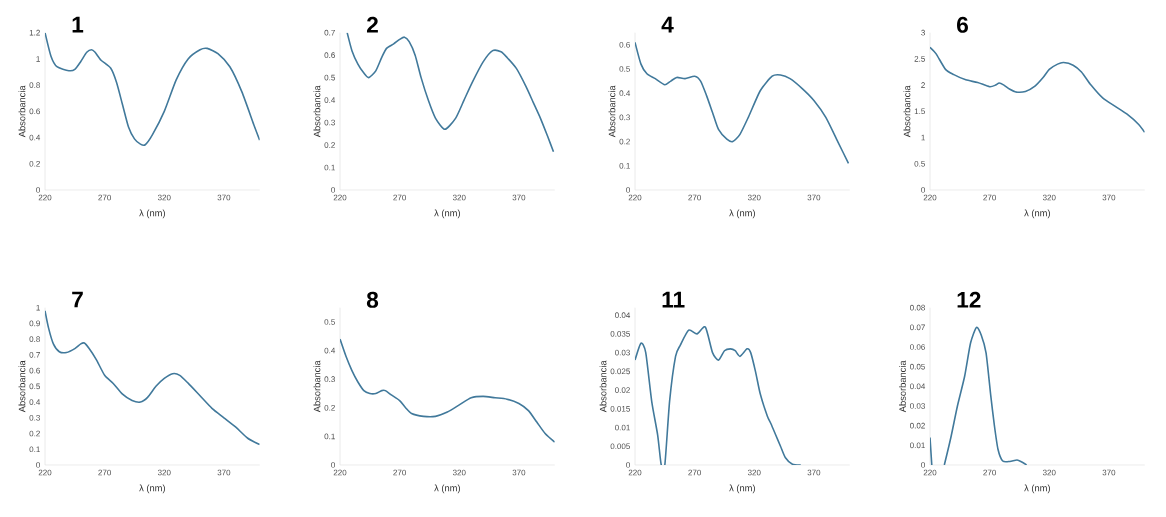 This screenshot has width=1166, height=517. What do you see at coordinates (622, 352) in the screenshot?
I see `y-tick-label: 0.03` at bounding box center [622, 352].